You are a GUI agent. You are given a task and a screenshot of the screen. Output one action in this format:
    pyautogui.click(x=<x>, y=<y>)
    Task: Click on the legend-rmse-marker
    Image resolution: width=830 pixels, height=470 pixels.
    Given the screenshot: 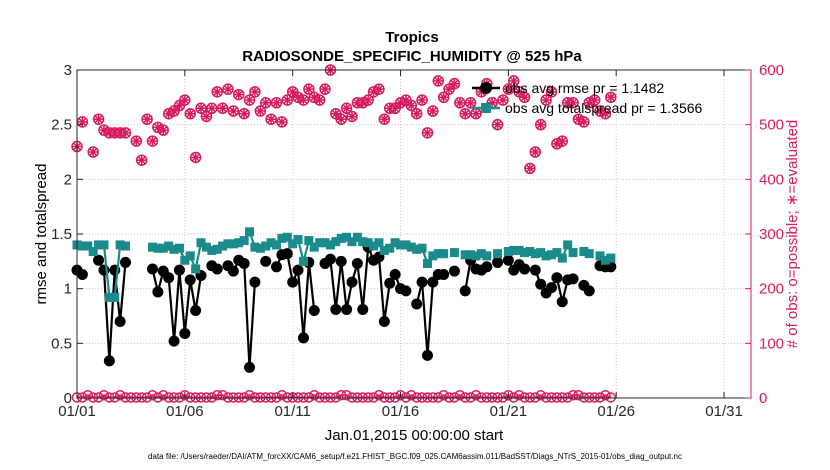 What is the action you would take?
    pyautogui.click(x=486, y=88)
    